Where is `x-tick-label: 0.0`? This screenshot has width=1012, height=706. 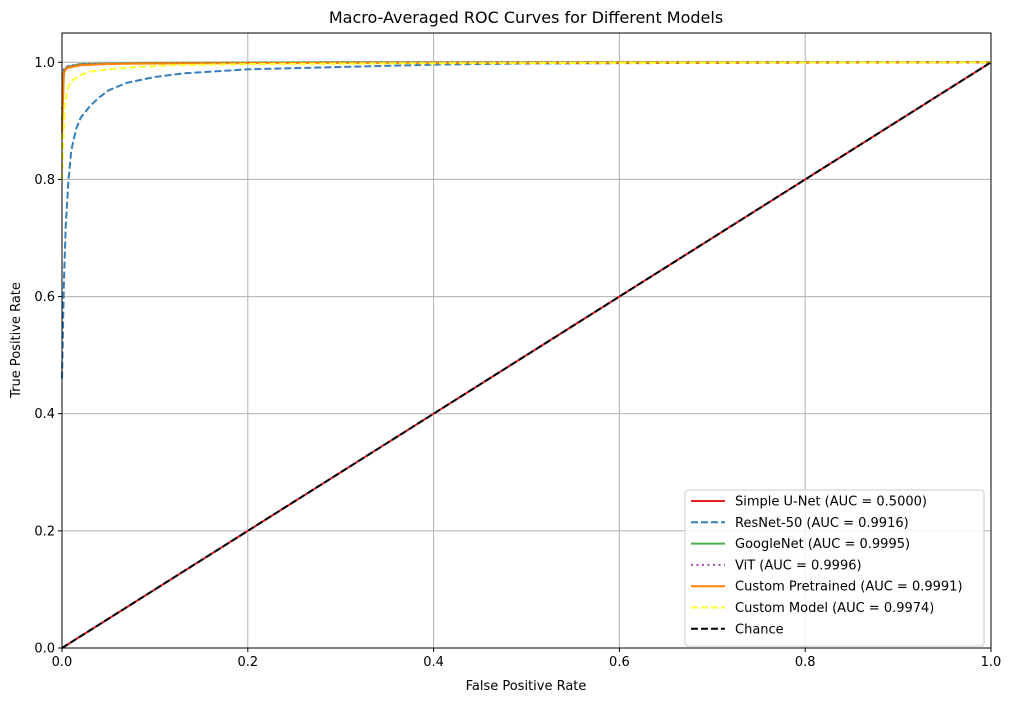
x-tick-label: 0.0 is located at coordinates (62, 662).